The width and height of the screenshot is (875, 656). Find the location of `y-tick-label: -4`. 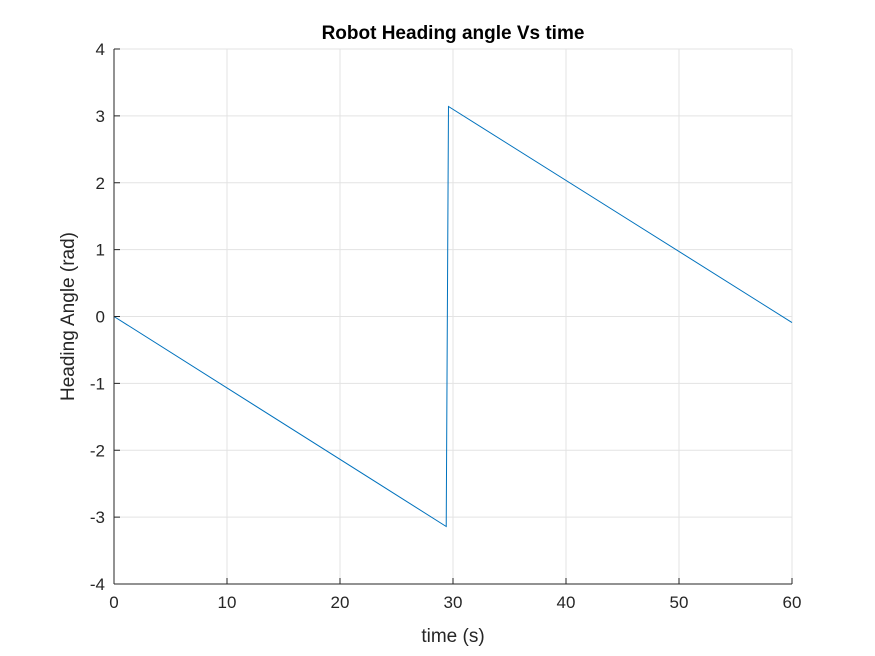

y-tick-label: -4 is located at coordinates (97, 584).